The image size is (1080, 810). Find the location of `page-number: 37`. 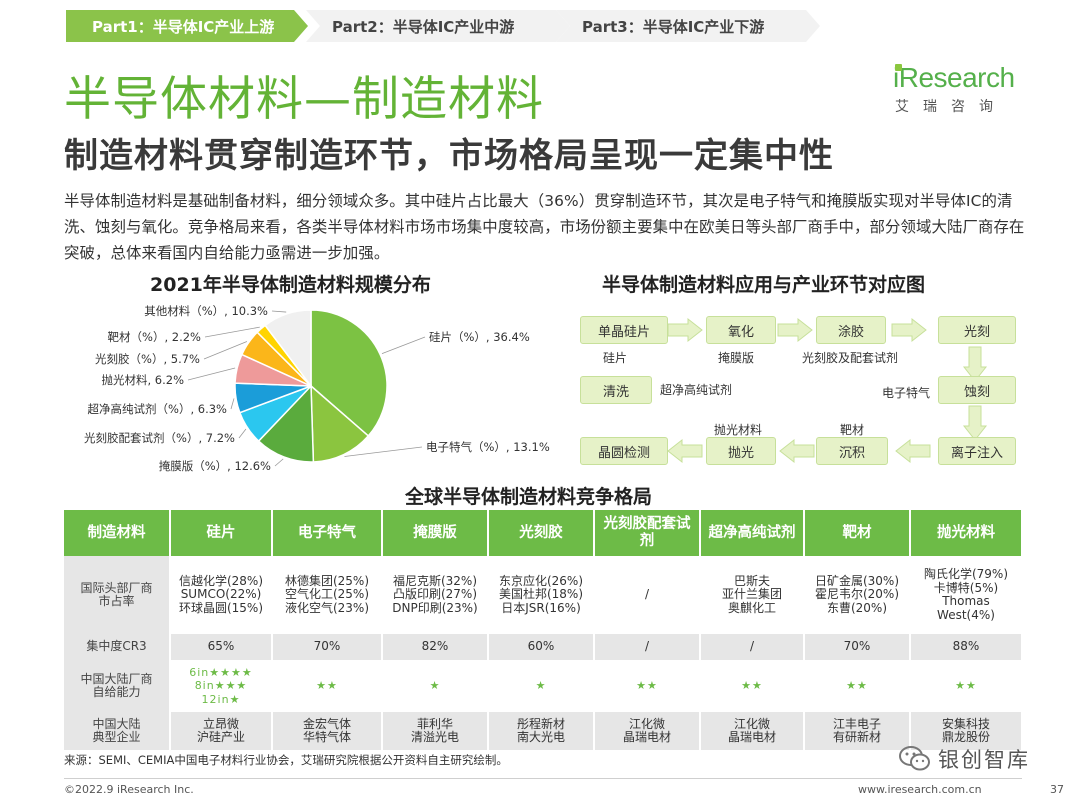

page-number: 37 is located at coordinates (1057, 789).